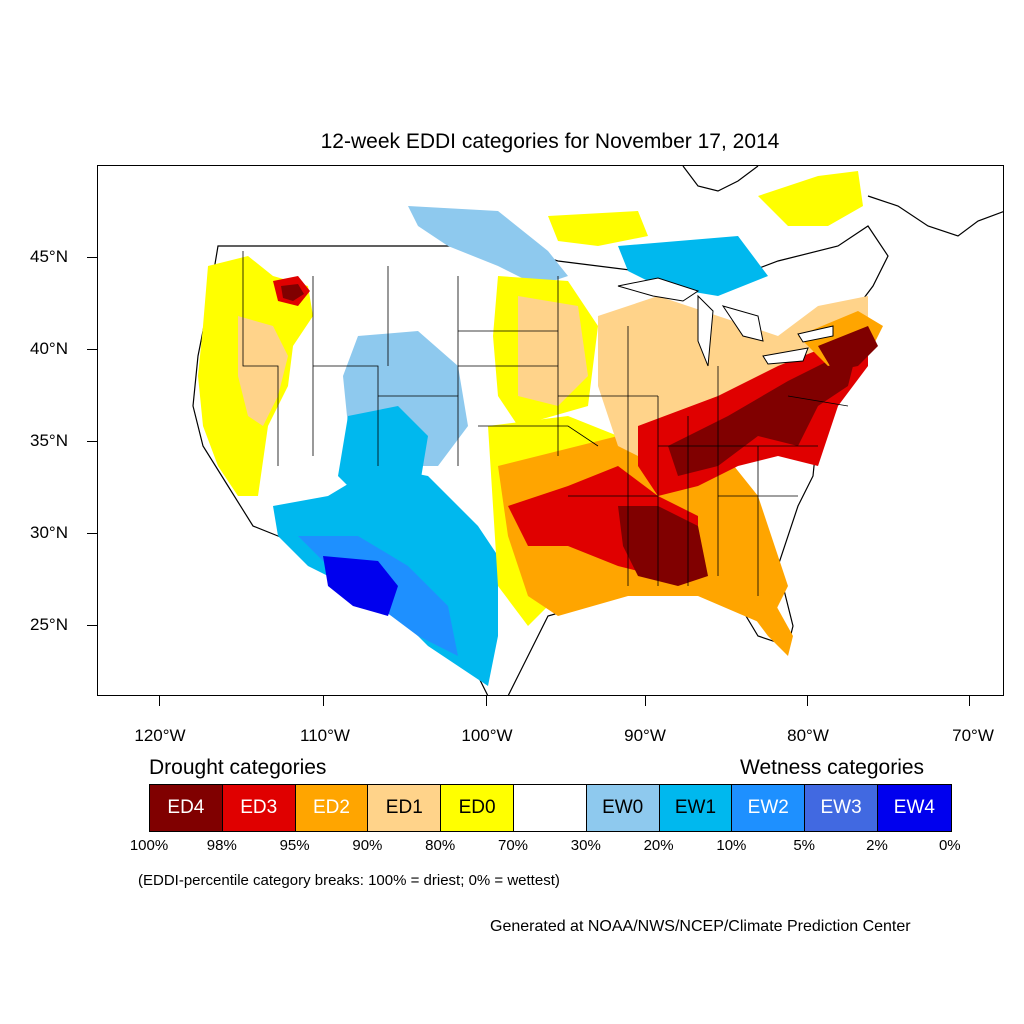 Image resolution: width=1024 pixels, height=1024 pixels. What do you see at coordinates (49, 532) in the screenshot?
I see `lat-label-30: 30°N` at bounding box center [49, 532].